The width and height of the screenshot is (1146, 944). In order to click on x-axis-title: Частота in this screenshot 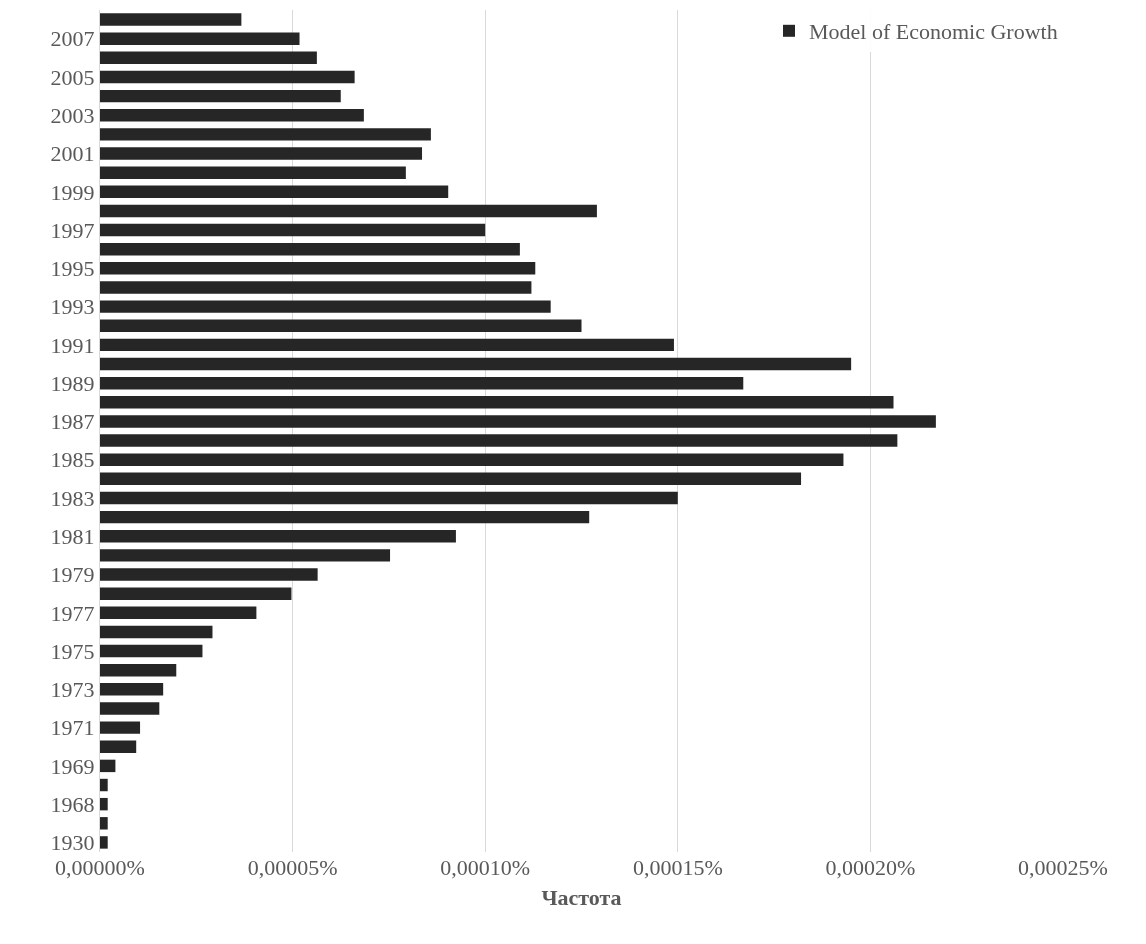, I will do `click(581, 897)`.